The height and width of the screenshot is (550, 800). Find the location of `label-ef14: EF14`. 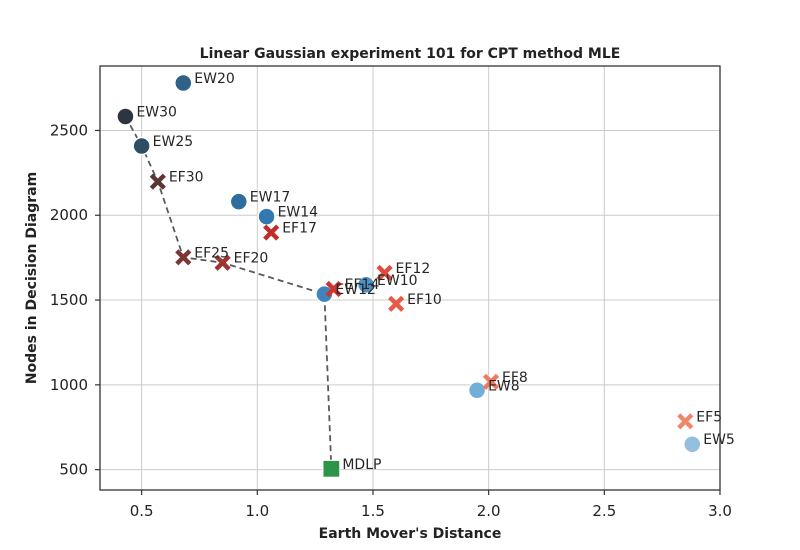

label-ef14: EF14 is located at coordinates (362, 285).